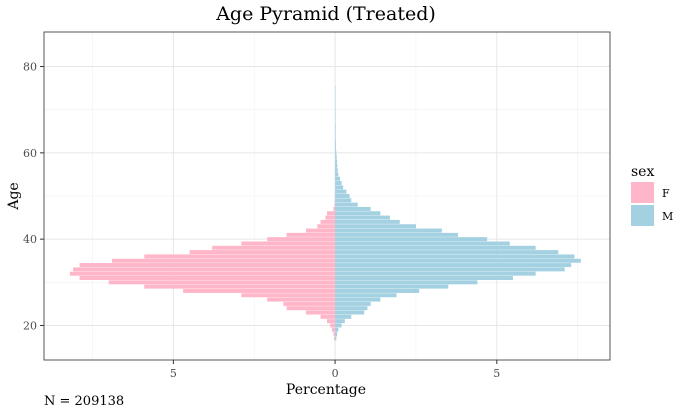  What do you see at coordinates (666, 193) in the screenshot?
I see `legend-label-f: F` at bounding box center [666, 193].